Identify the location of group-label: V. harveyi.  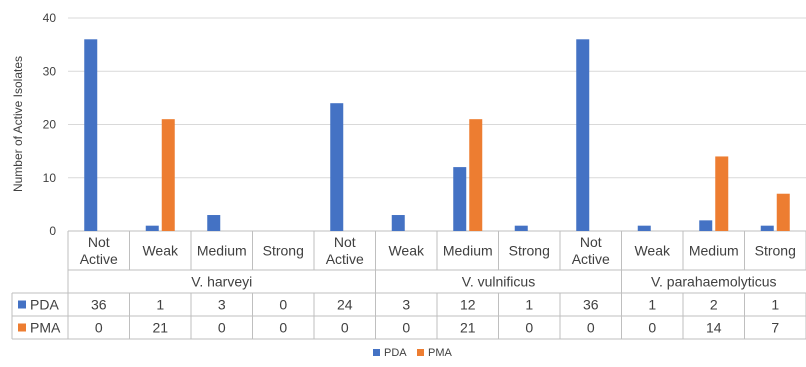
(221, 282).